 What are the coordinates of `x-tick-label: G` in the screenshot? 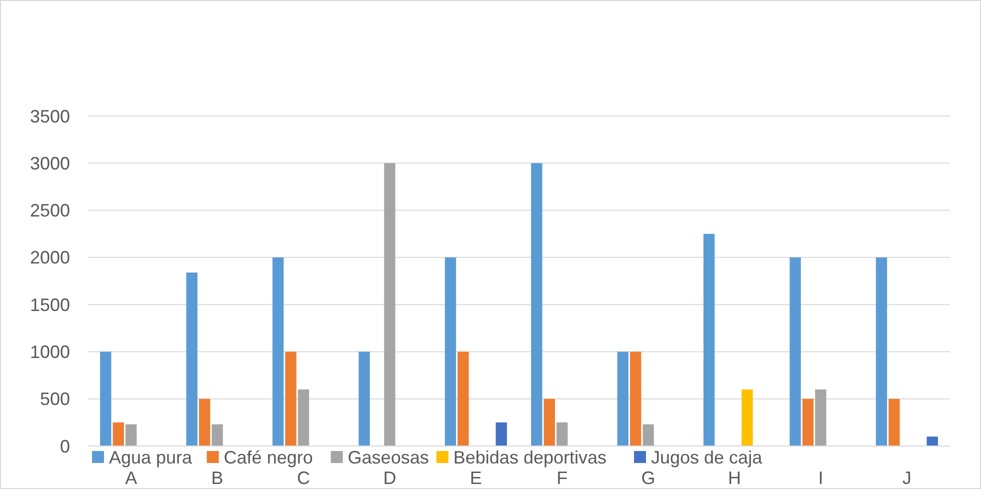 It's located at (648, 478).